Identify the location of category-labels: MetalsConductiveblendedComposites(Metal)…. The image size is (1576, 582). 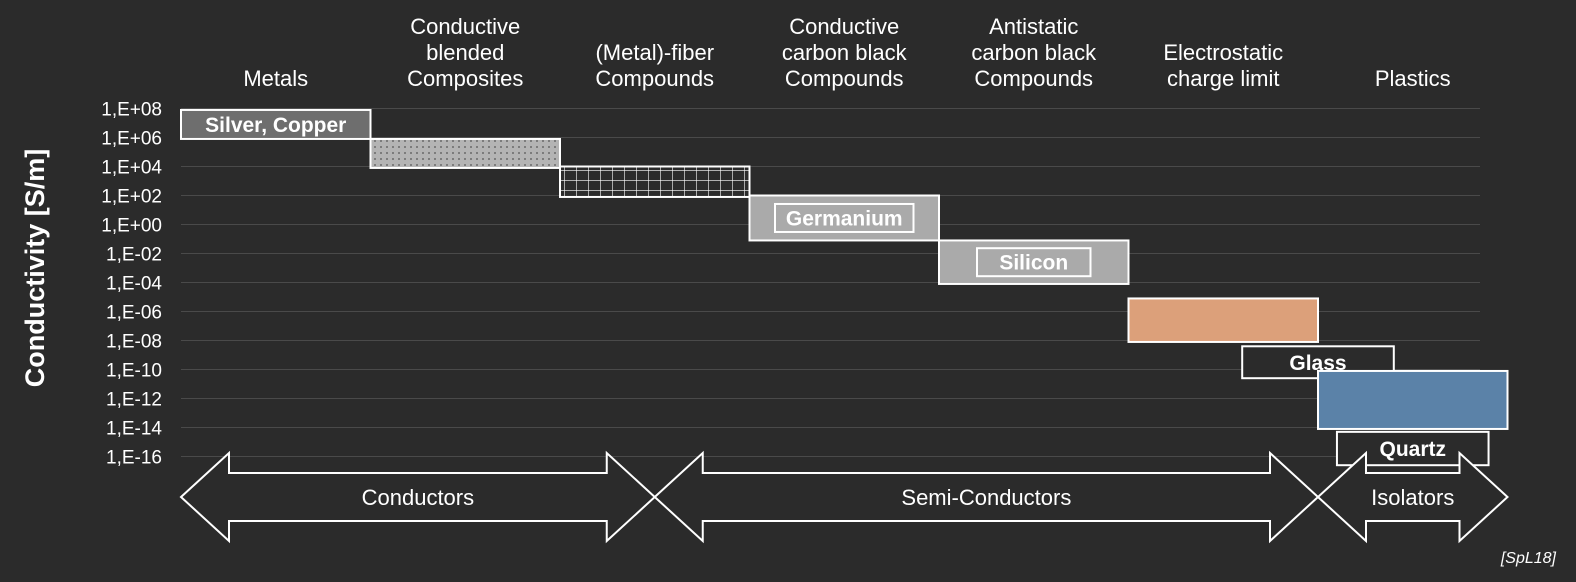
(846, 52).